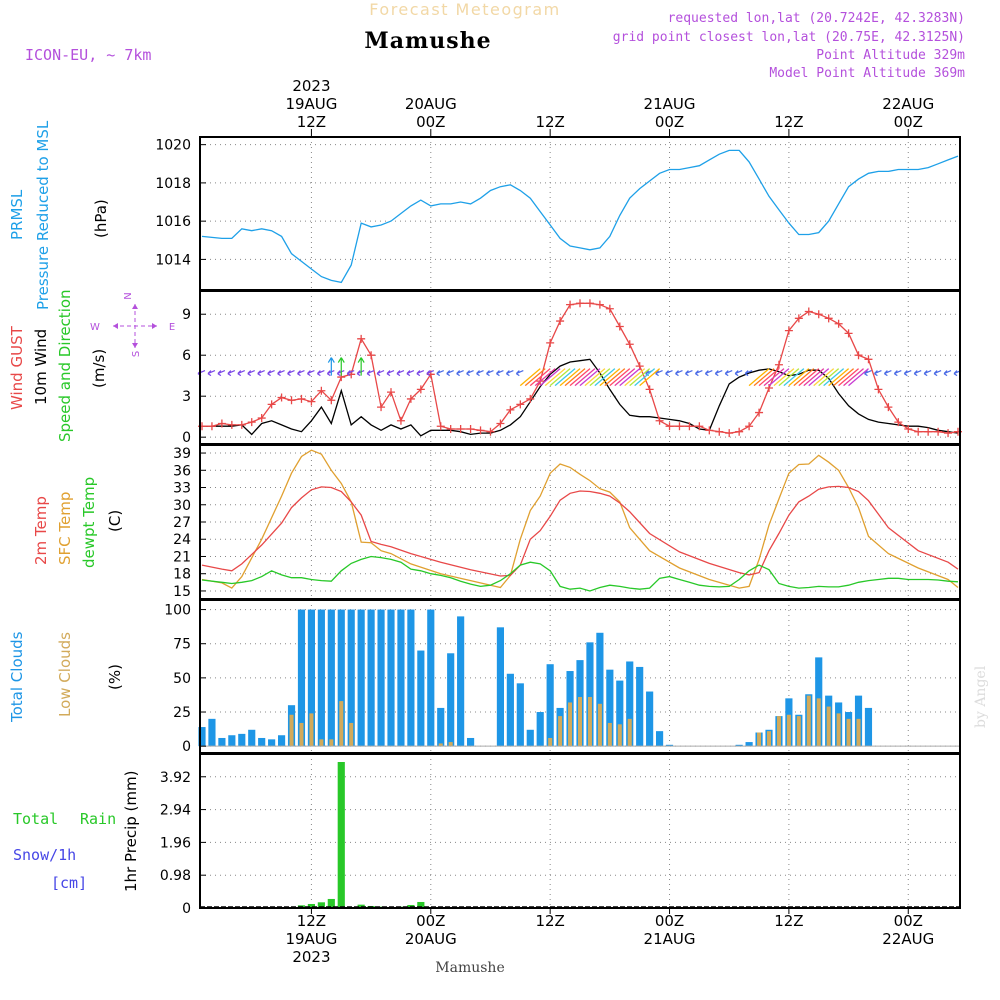  Describe the element at coordinates (186, 438) in the screenshot. I see `ytick-label: 0` at that location.